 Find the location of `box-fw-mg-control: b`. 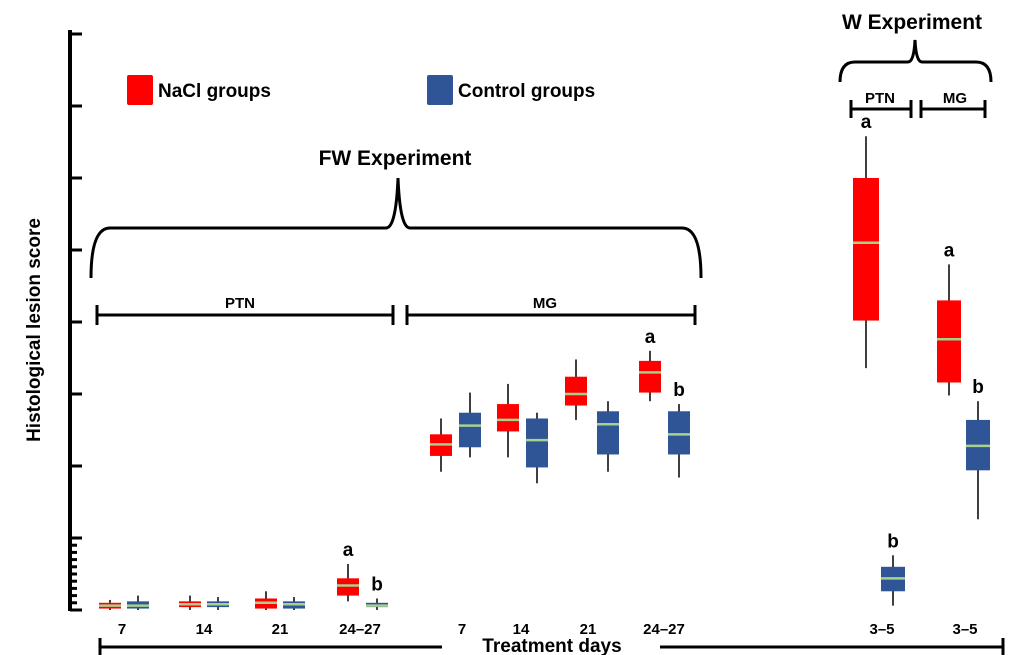

box-fw-mg-control: b is located at coordinates (679, 429).